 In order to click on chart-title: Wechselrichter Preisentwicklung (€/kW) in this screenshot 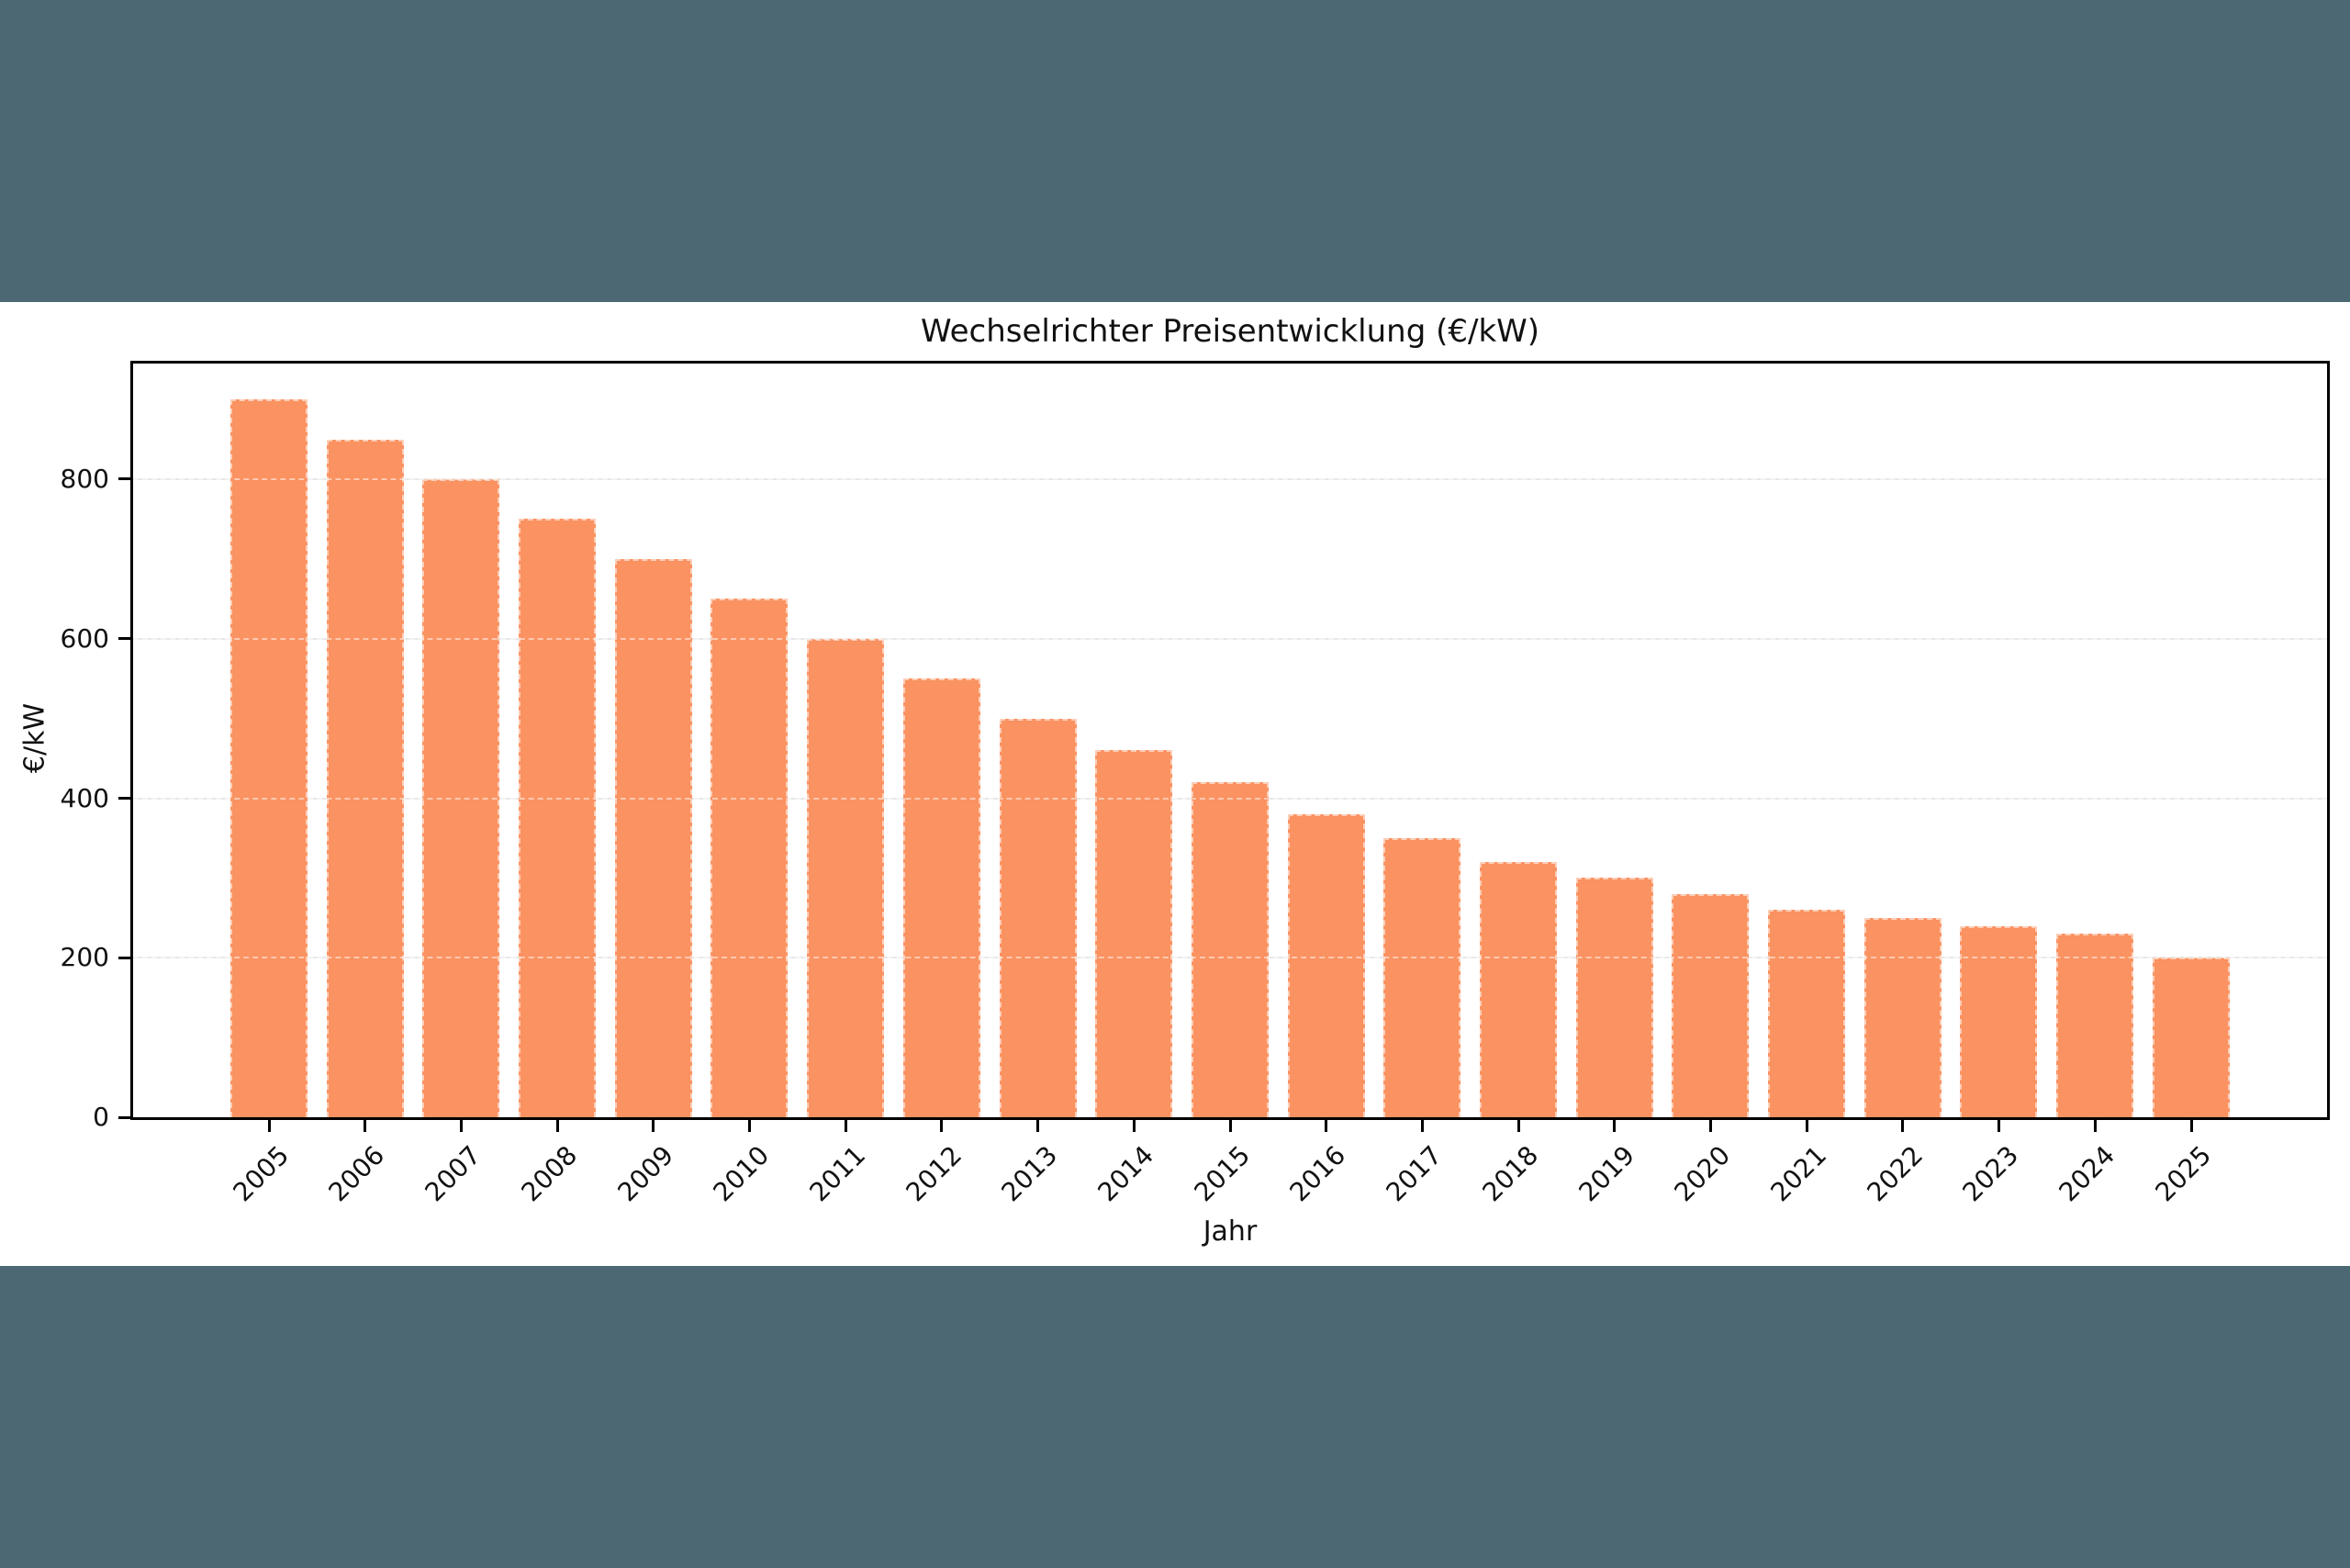, I will do `click(1230, 331)`.